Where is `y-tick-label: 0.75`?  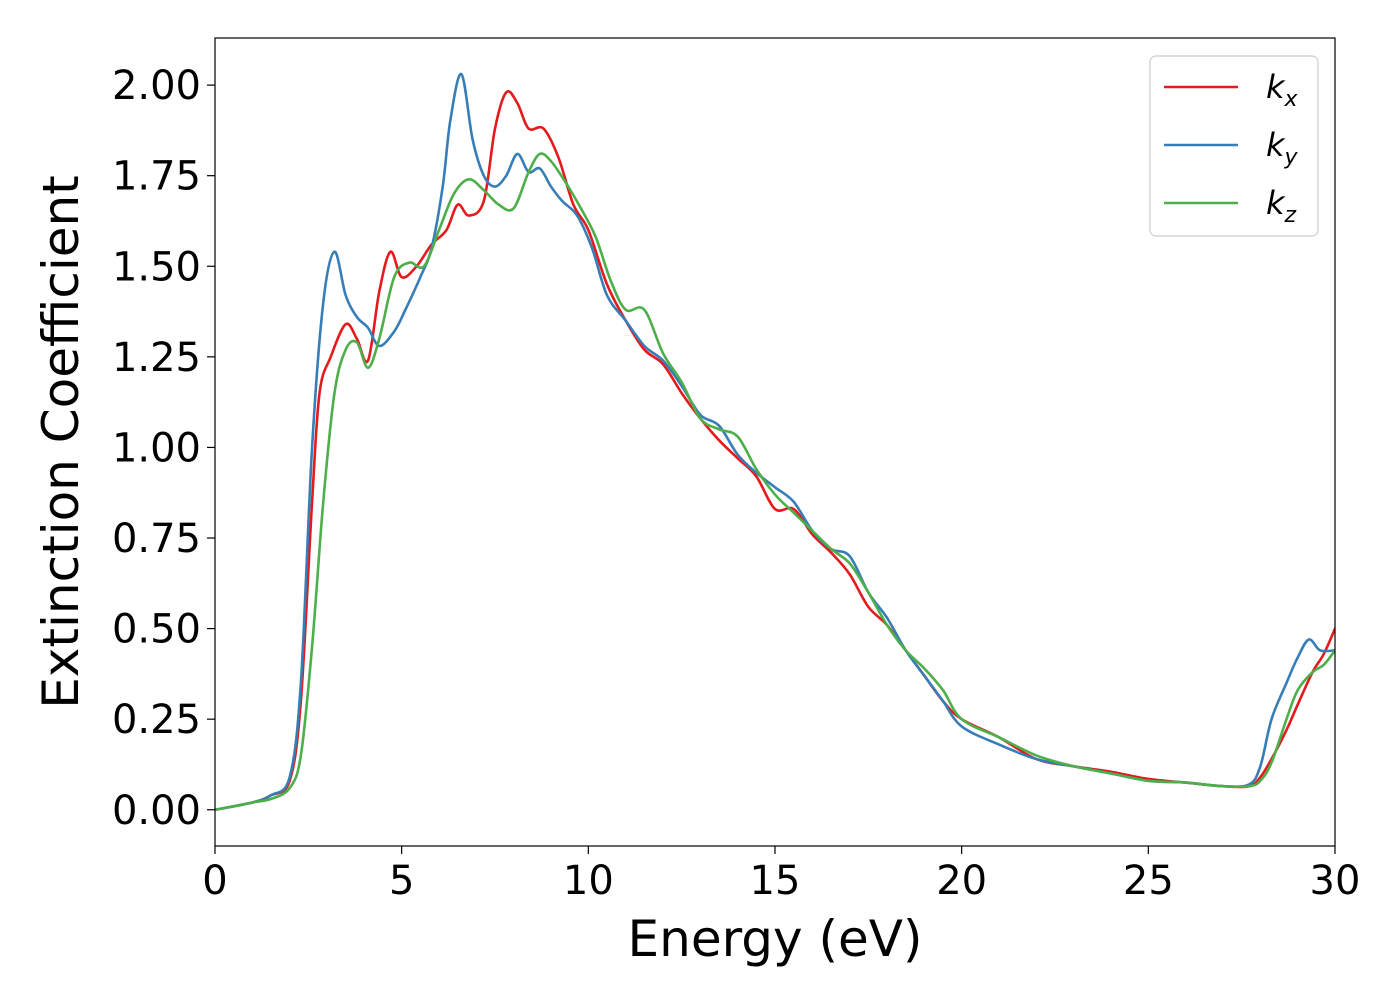
y-tick-label: 0.75 is located at coordinates (156, 539).